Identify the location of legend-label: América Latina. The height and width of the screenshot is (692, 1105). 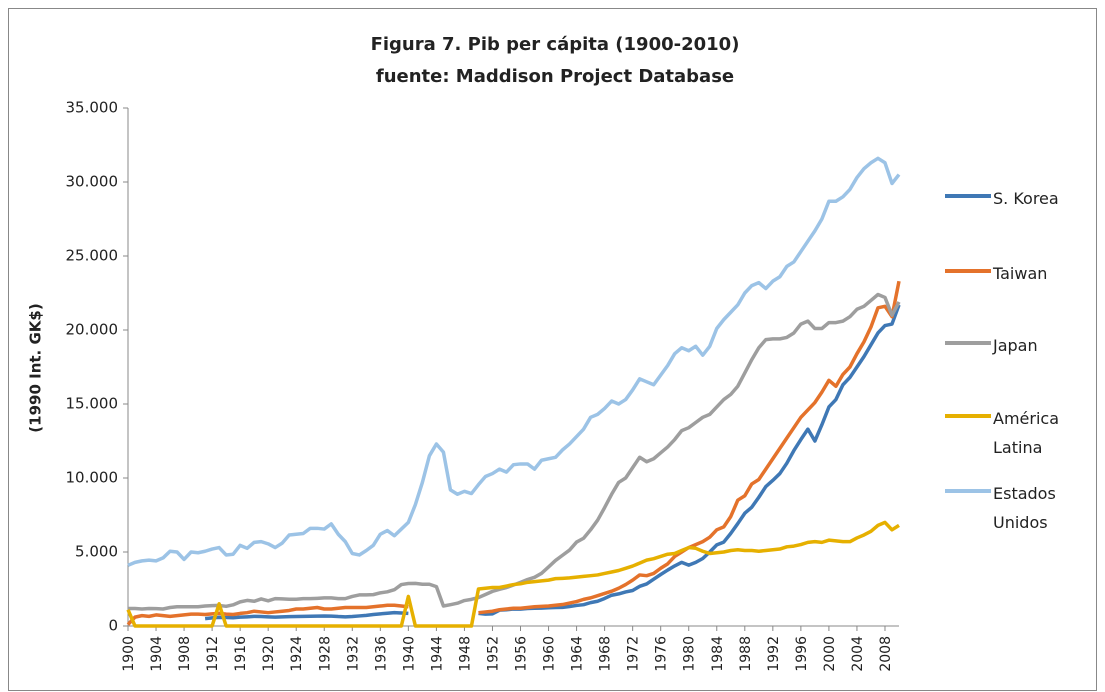
(1026, 433).